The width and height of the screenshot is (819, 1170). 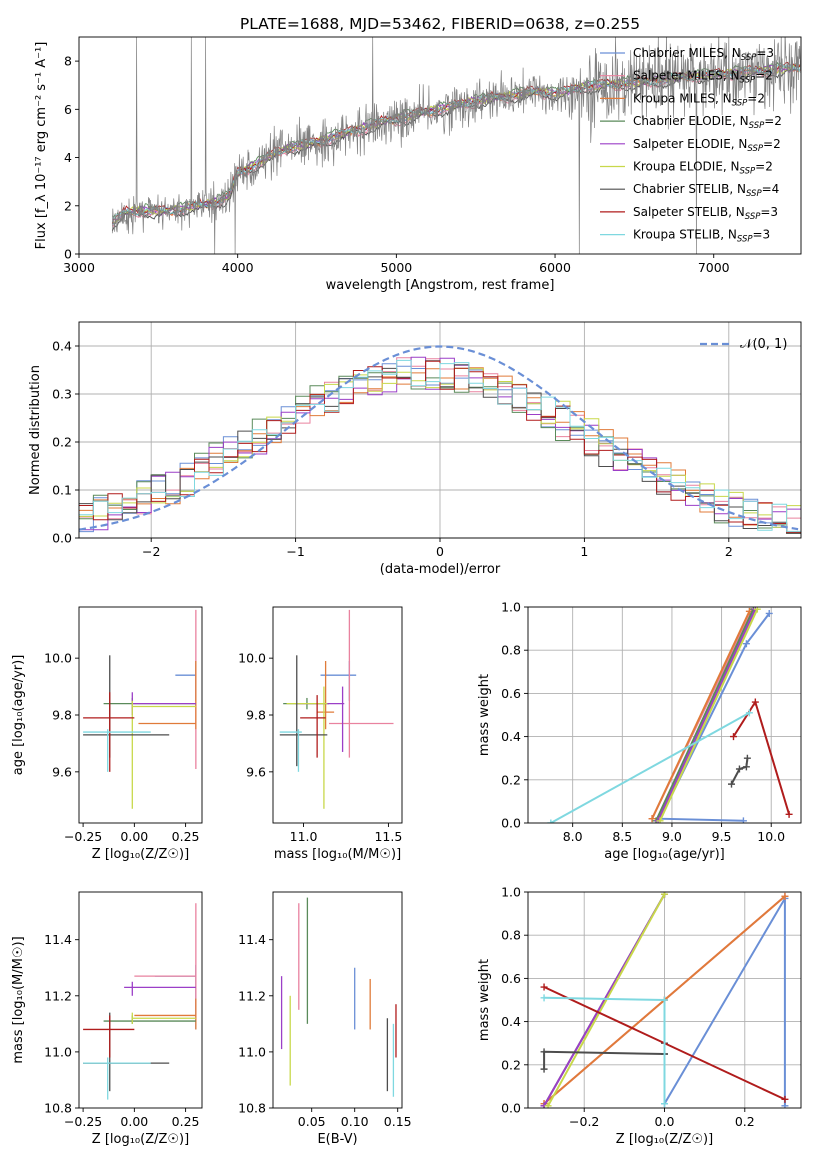 What do you see at coordinates (440, 551) in the screenshot?
I see `x-tick-label: 0` at bounding box center [440, 551].